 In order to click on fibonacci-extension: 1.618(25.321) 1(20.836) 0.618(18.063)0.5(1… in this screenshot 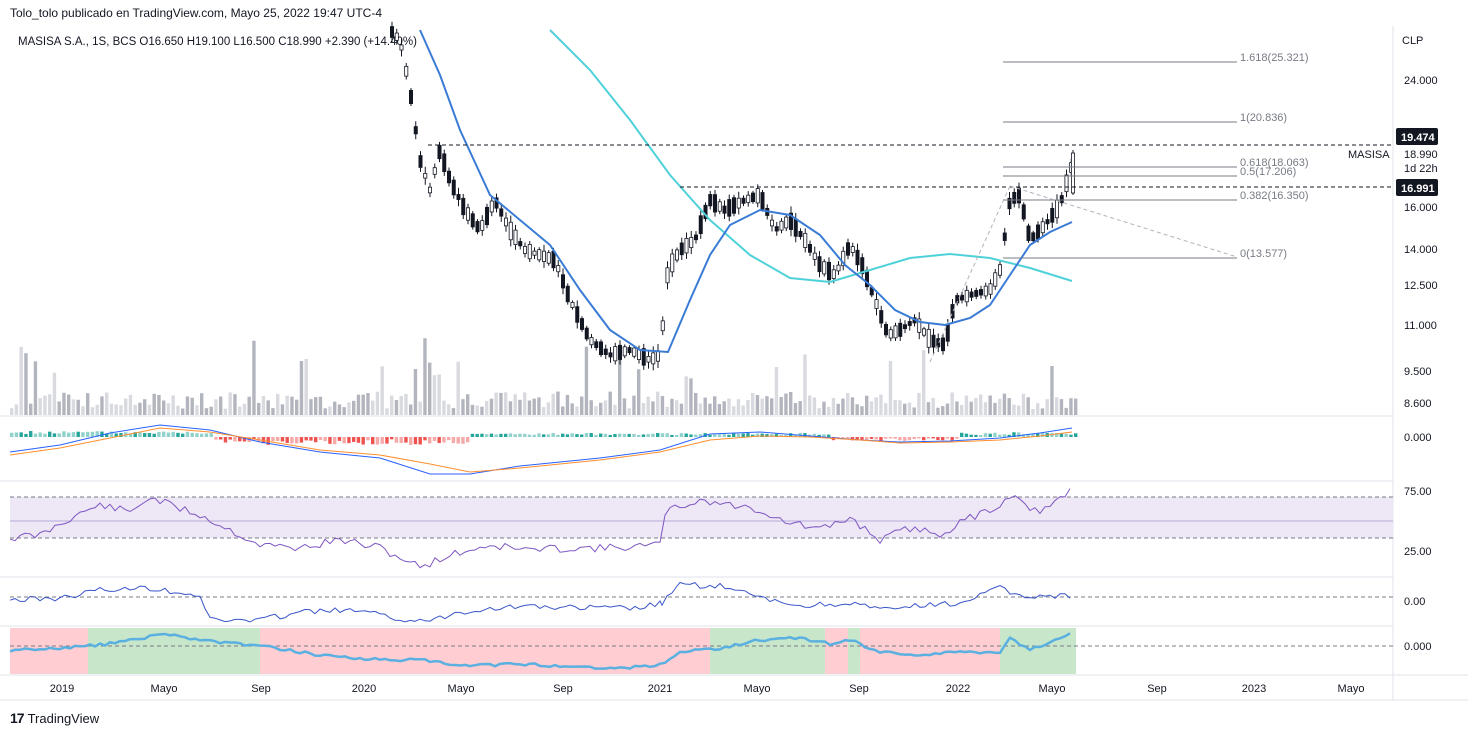, I will do `click(1156, 156)`.